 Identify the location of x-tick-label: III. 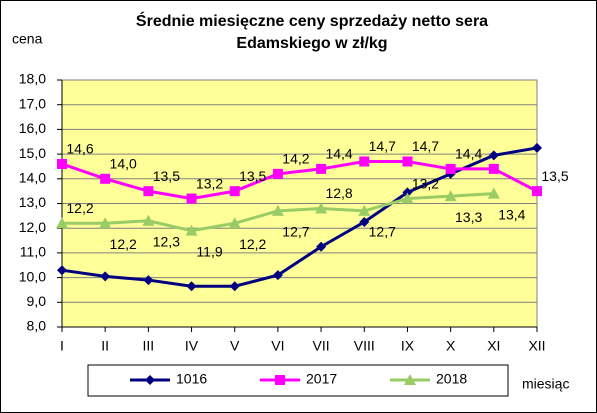
(149, 346).